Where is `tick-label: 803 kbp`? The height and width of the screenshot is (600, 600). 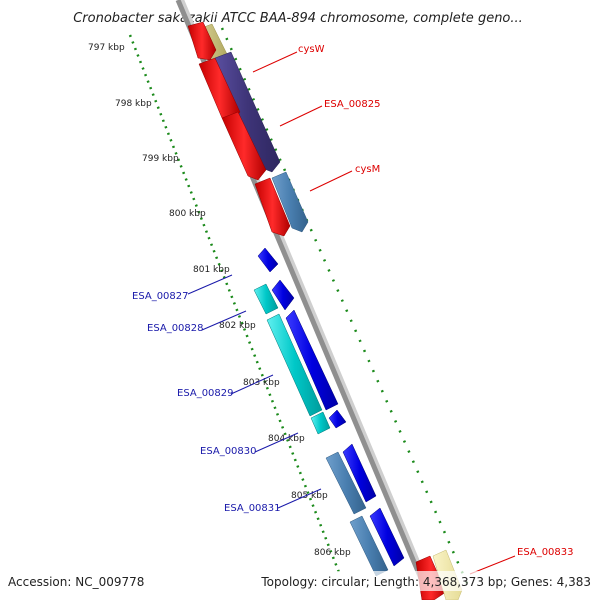 tick-label: 803 kbp is located at coordinates (261, 383).